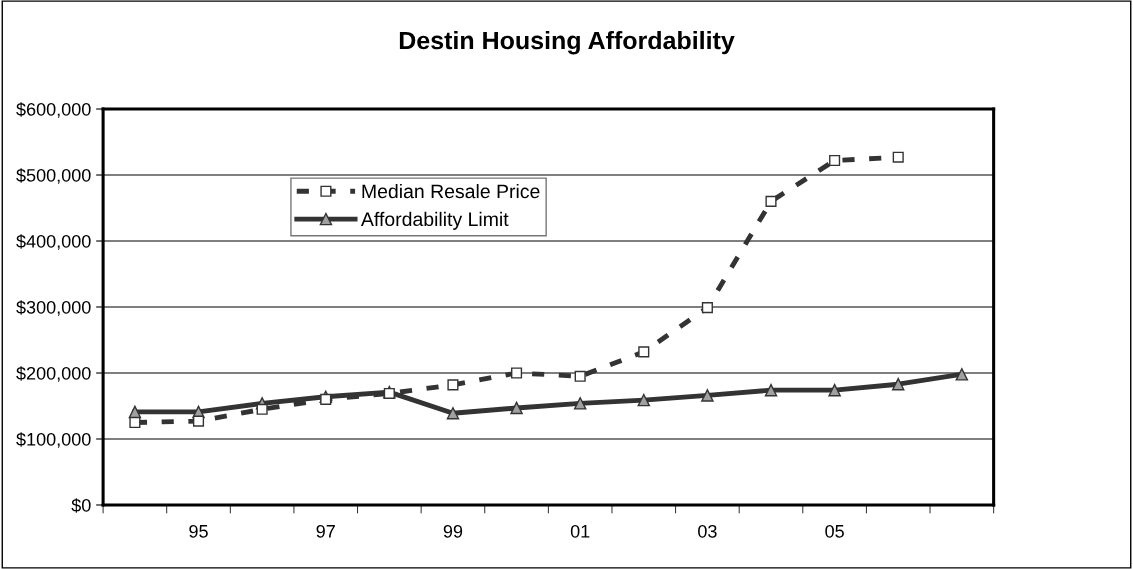 This screenshot has width=1133, height=569. I want to click on x-tick-label: 95, so click(198, 531).